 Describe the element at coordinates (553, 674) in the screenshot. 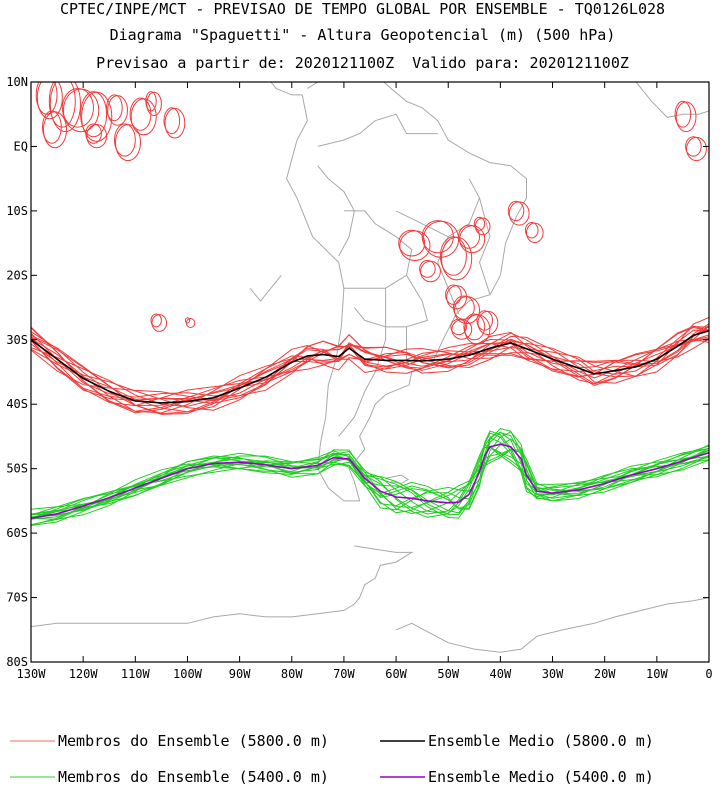

I see `x-tick-label: 30W` at that location.